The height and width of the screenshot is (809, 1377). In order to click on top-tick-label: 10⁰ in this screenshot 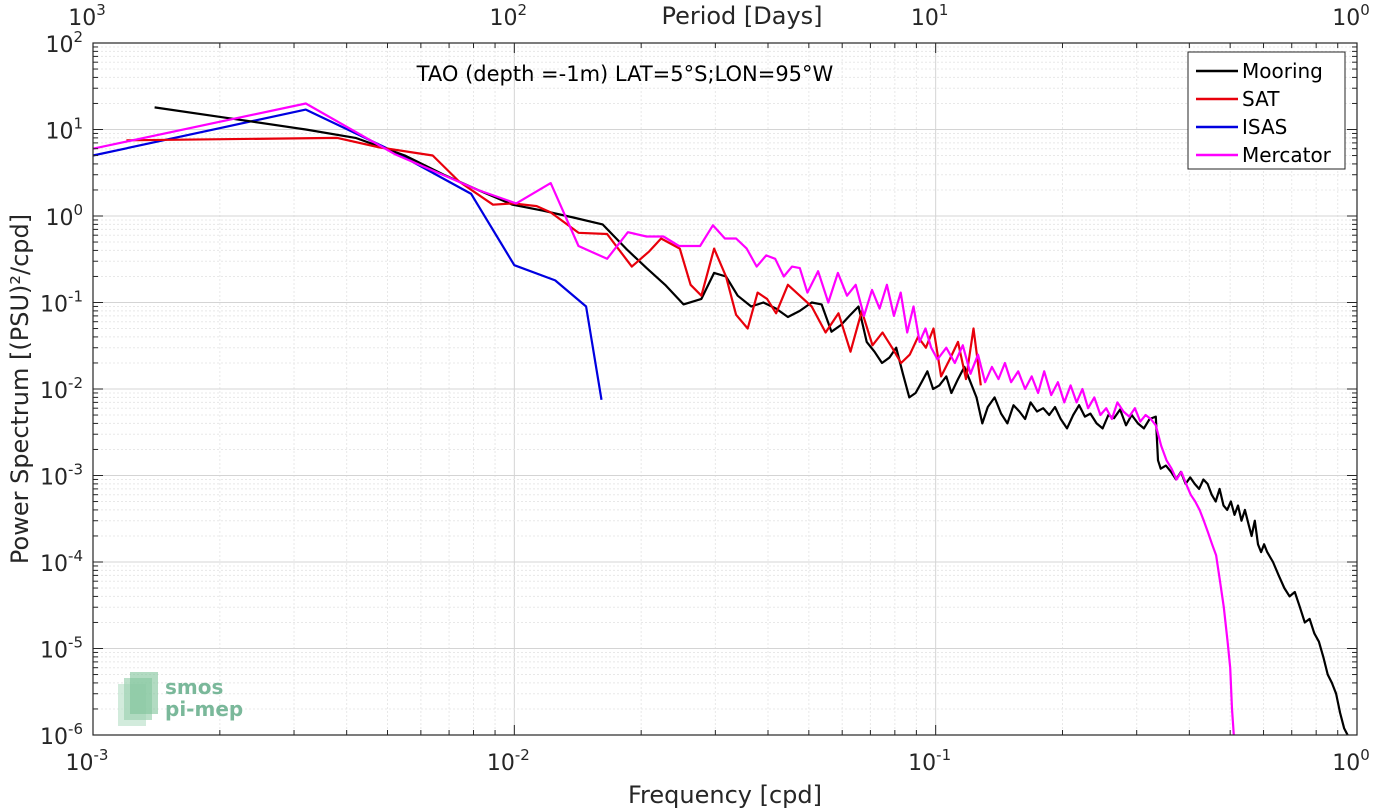, I will do `click(1351, 16)`.